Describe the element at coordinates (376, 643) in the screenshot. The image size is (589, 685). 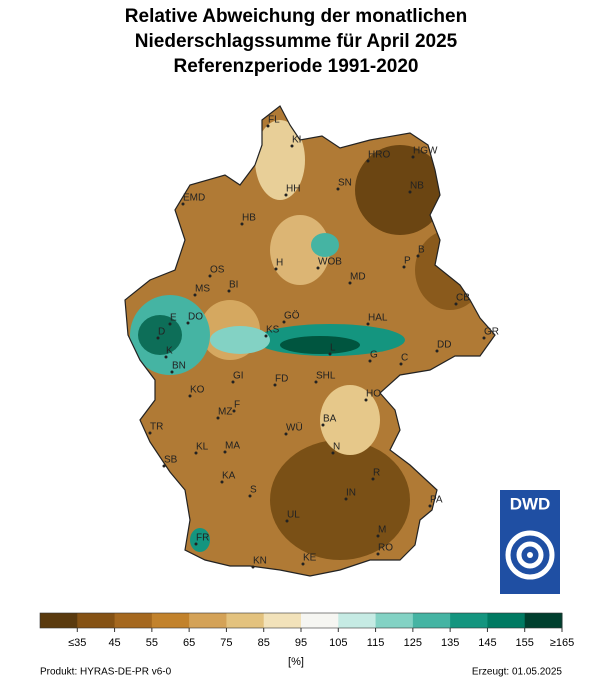
I see `legend-label: 115` at that location.